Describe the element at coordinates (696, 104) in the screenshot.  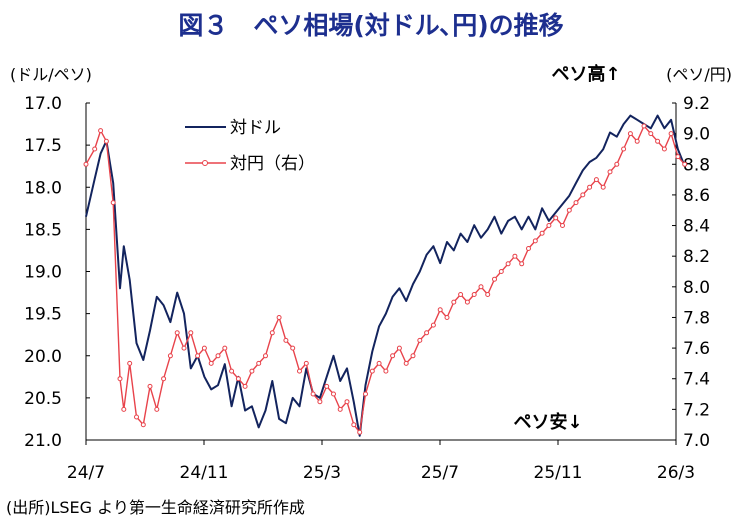
I see `right-tick-label: 9.2` at that location.